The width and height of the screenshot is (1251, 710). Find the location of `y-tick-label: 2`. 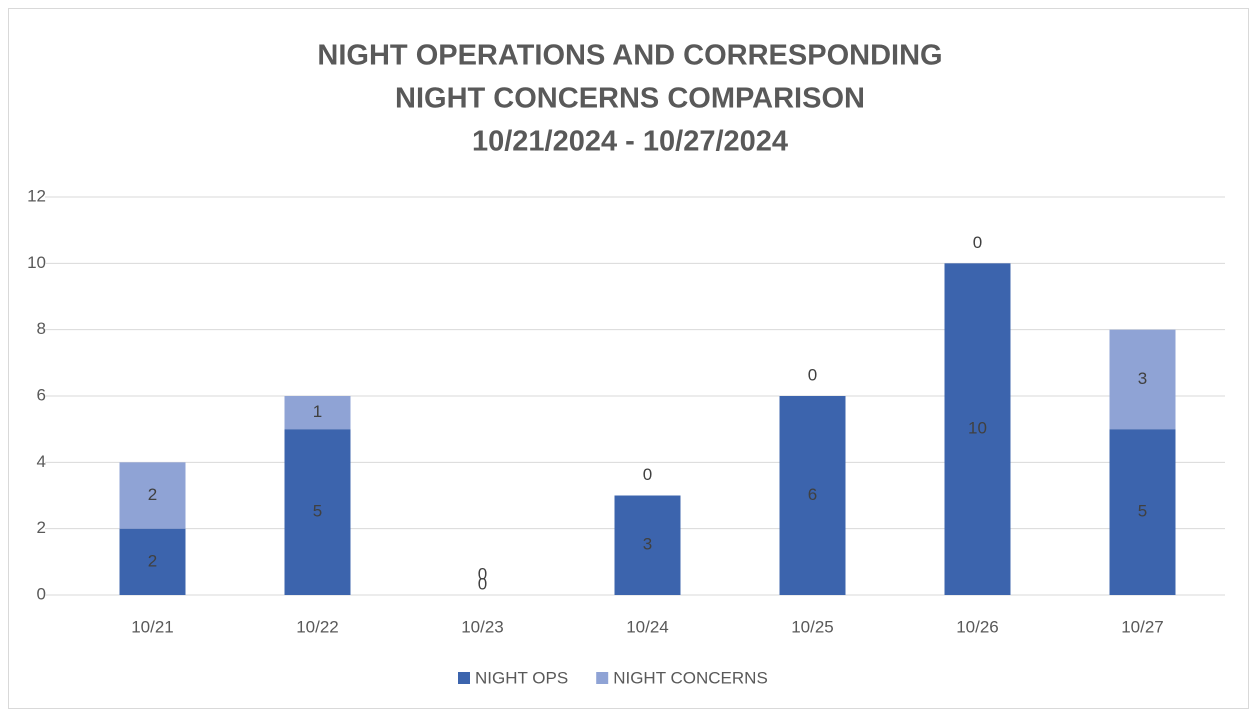

y-tick-label: 2 is located at coordinates (41, 527).